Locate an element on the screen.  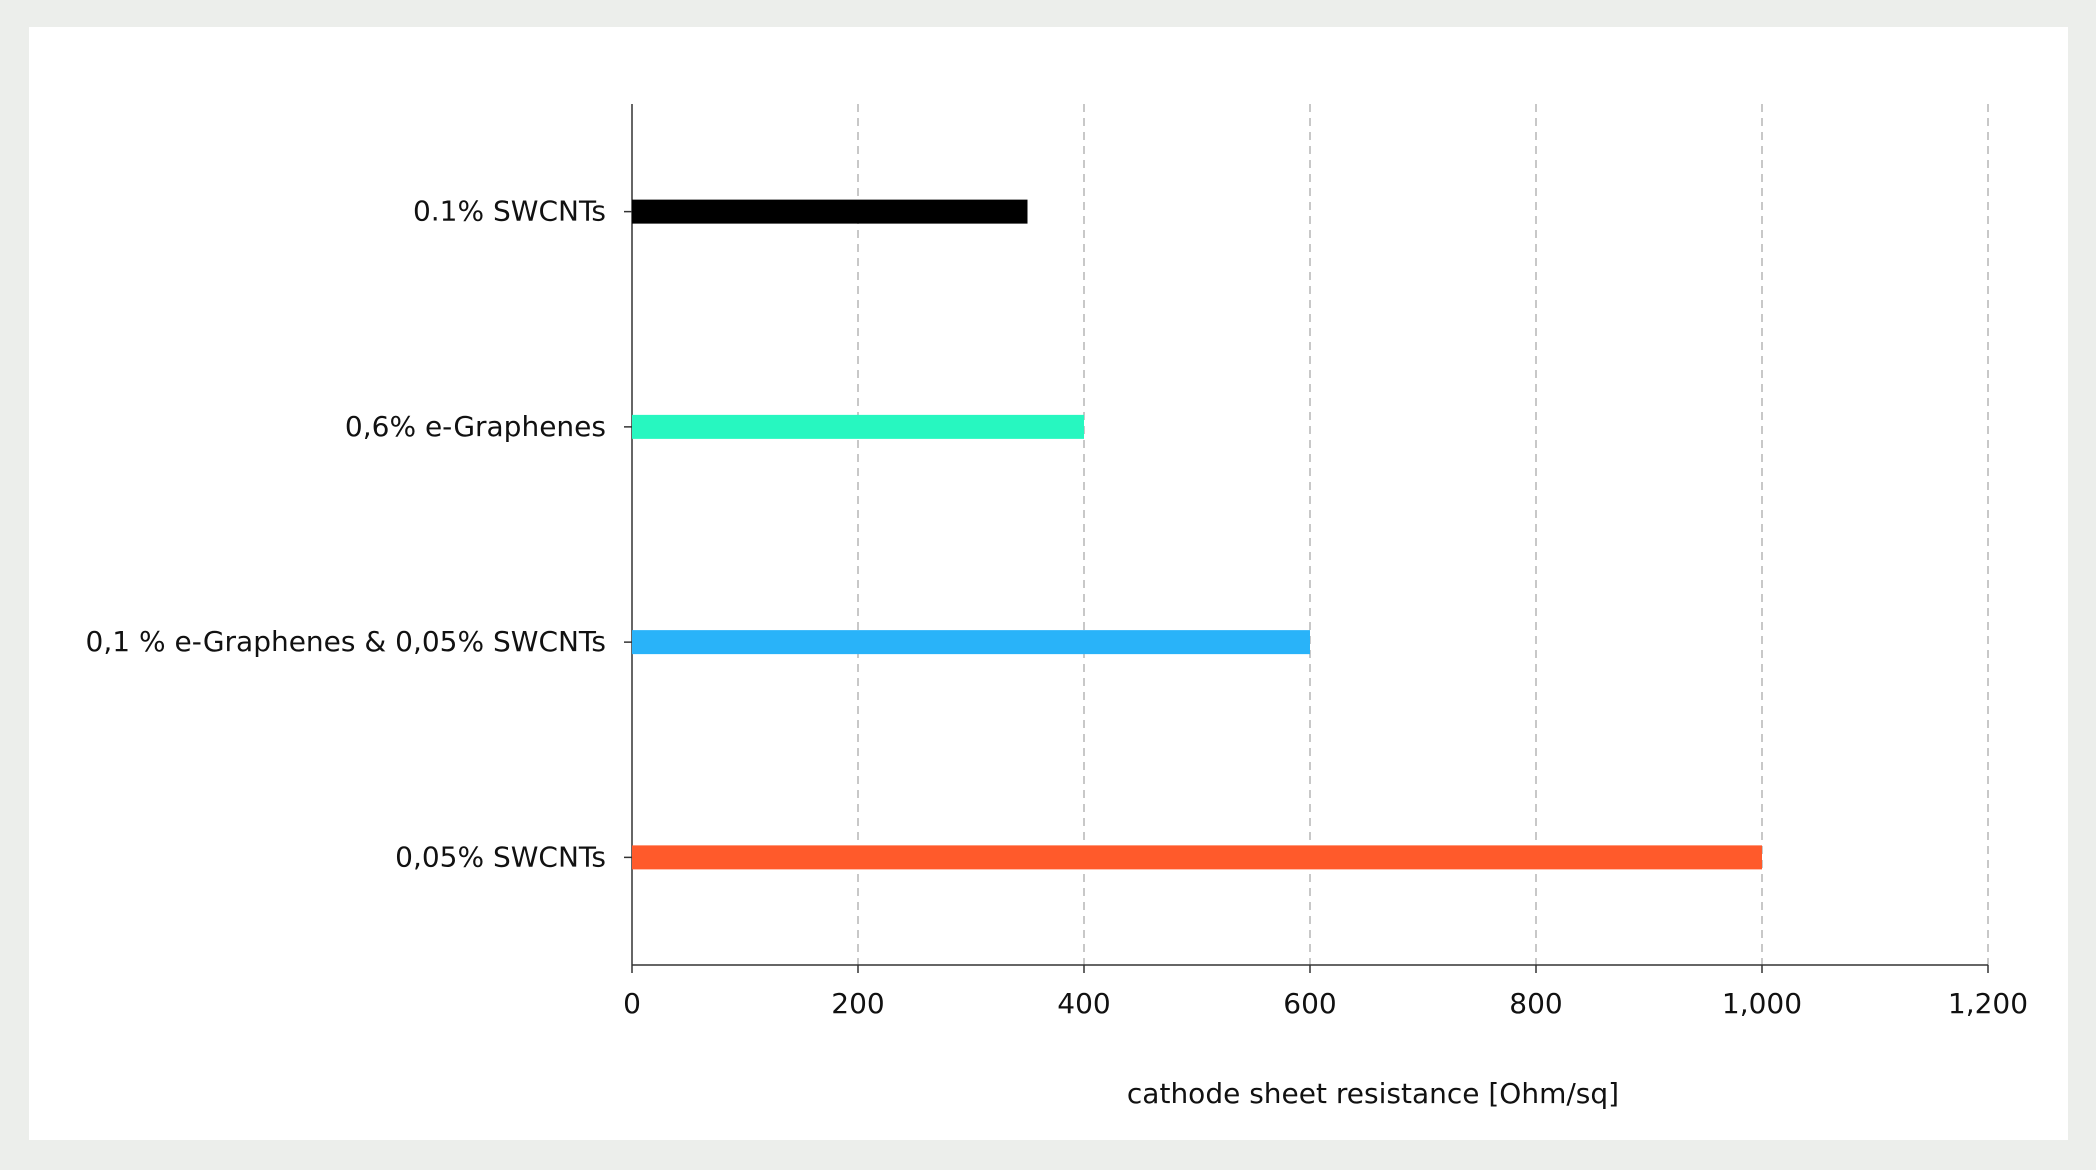
x-tick-label: 800 is located at coordinates (1535, 1003).